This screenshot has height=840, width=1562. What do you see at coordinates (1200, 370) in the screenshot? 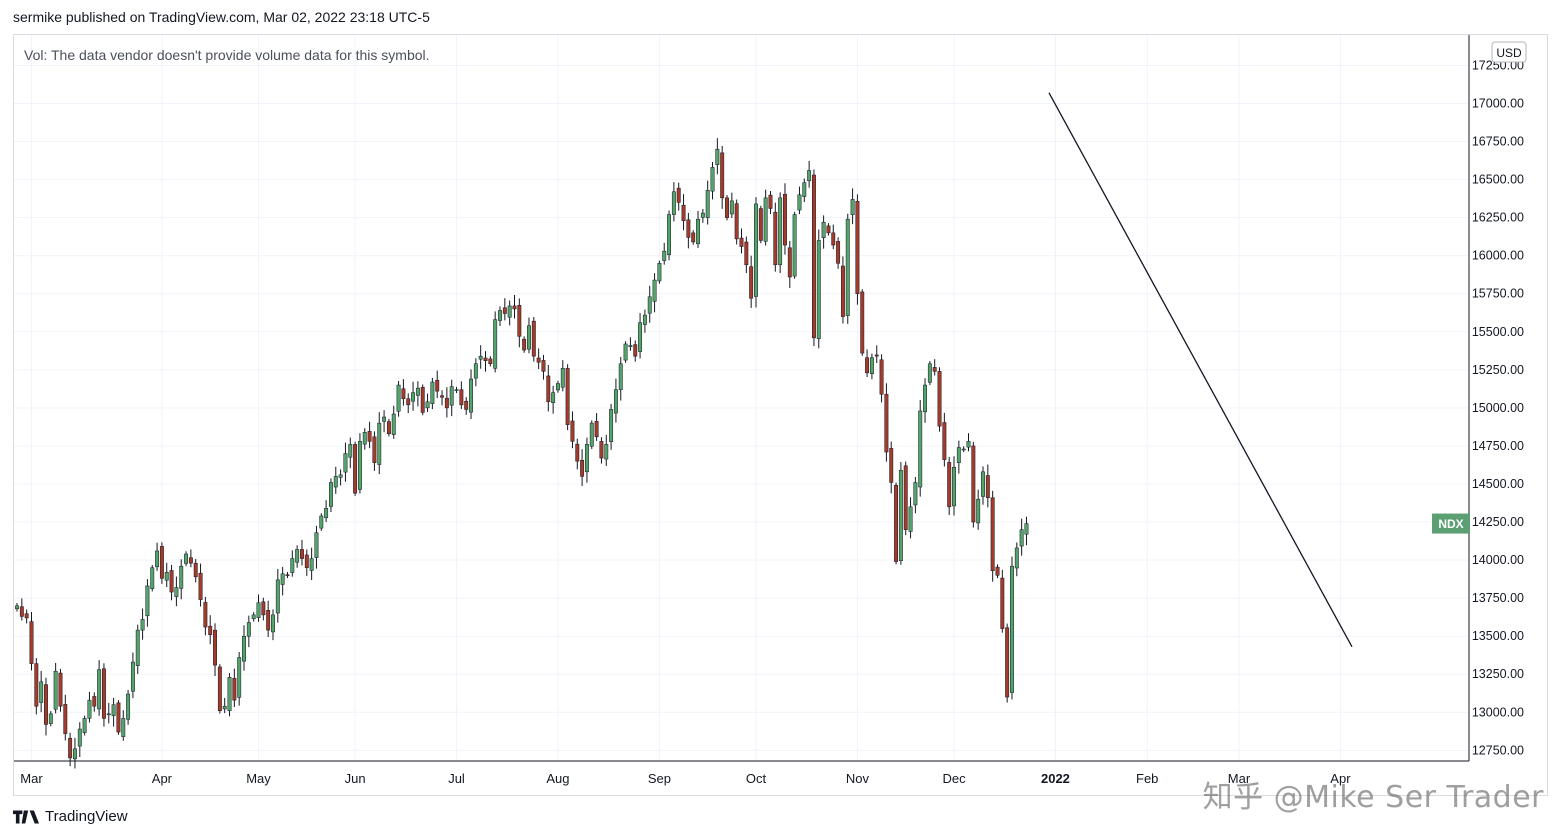
I see `trendline` at bounding box center [1200, 370].